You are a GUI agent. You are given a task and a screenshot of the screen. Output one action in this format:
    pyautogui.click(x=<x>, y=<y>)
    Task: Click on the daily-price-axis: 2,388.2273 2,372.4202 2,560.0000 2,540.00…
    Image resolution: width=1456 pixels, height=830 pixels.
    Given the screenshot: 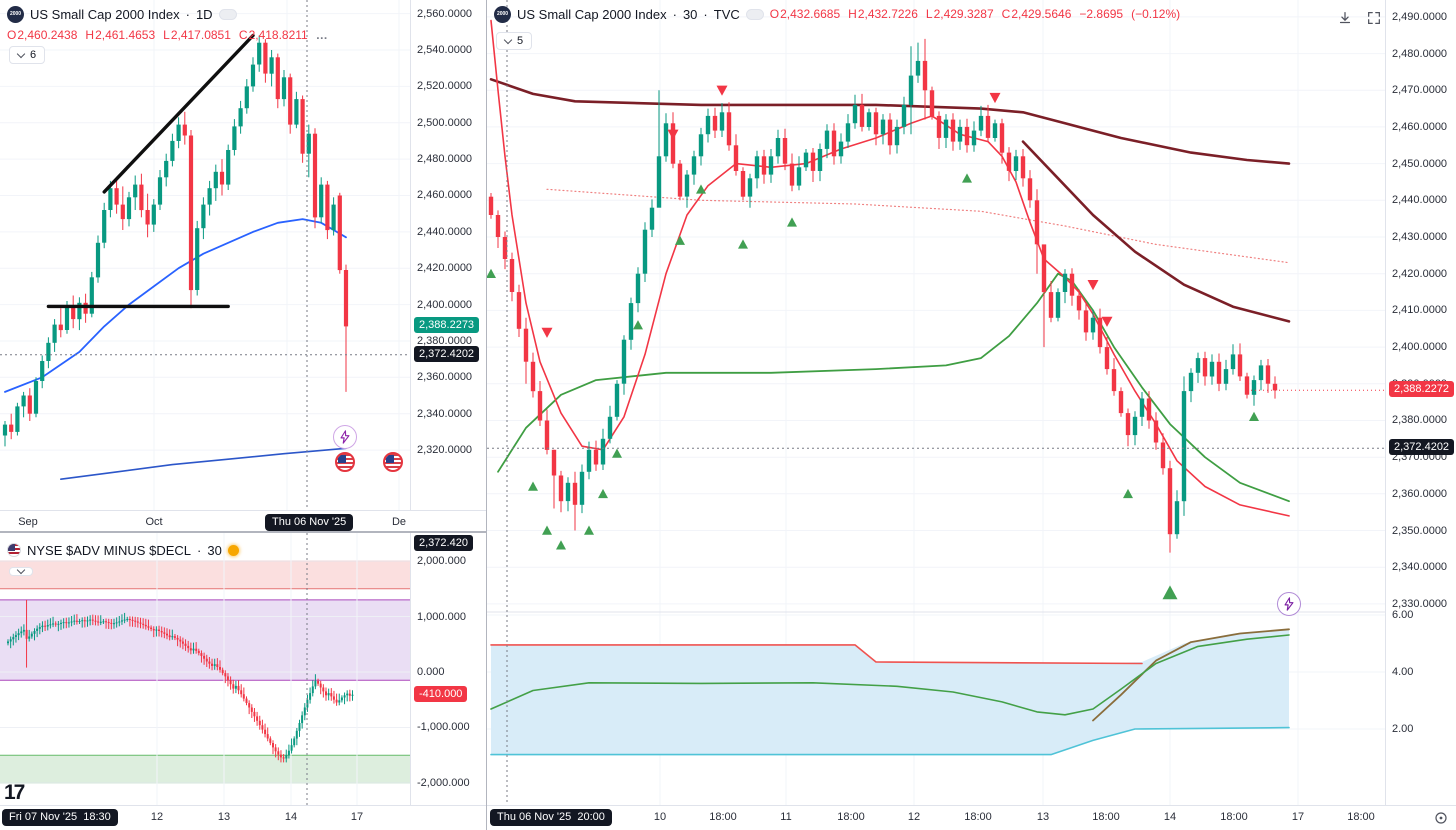 What is the action you would take?
    pyautogui.click(x=448, y=255)
    